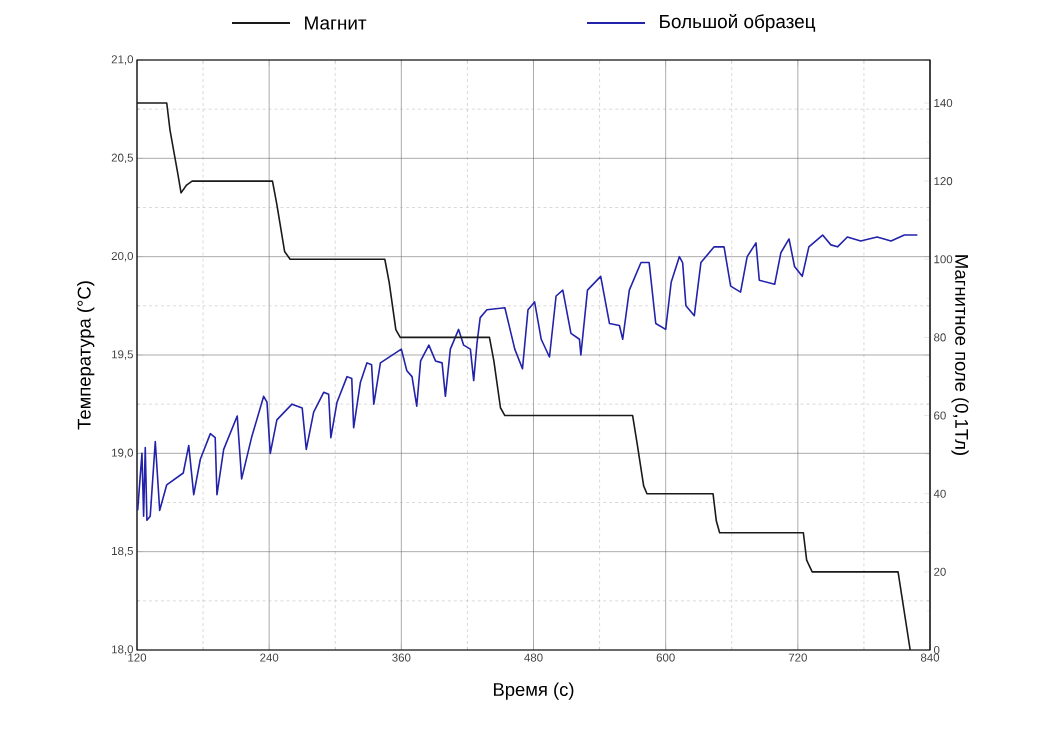  What do you see at coordinates (533, 657) in the screenshot?
I see `x-tick-label: 480` at bounding box center [533, 657].